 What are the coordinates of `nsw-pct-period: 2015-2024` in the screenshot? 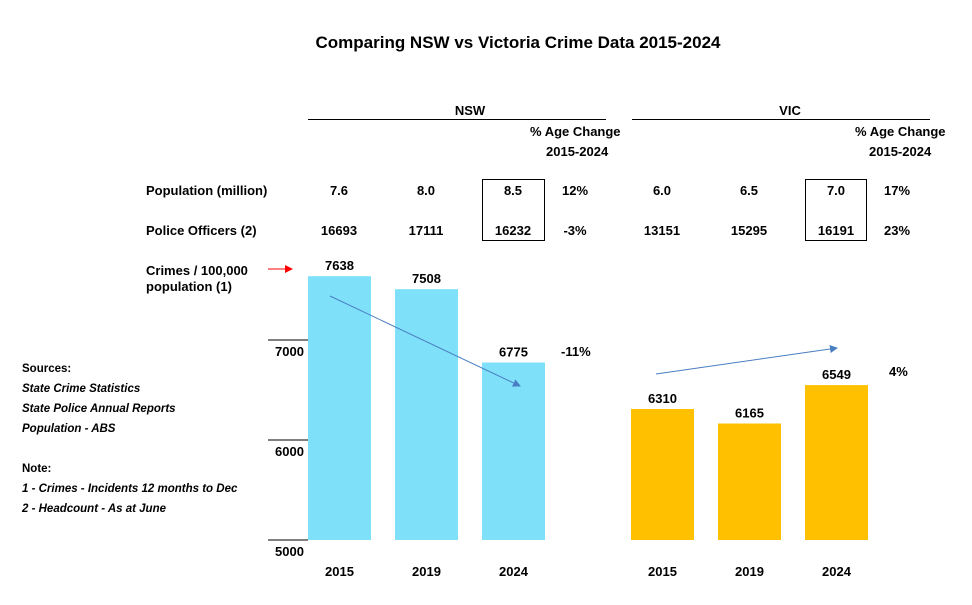 It's located at (577, 151).